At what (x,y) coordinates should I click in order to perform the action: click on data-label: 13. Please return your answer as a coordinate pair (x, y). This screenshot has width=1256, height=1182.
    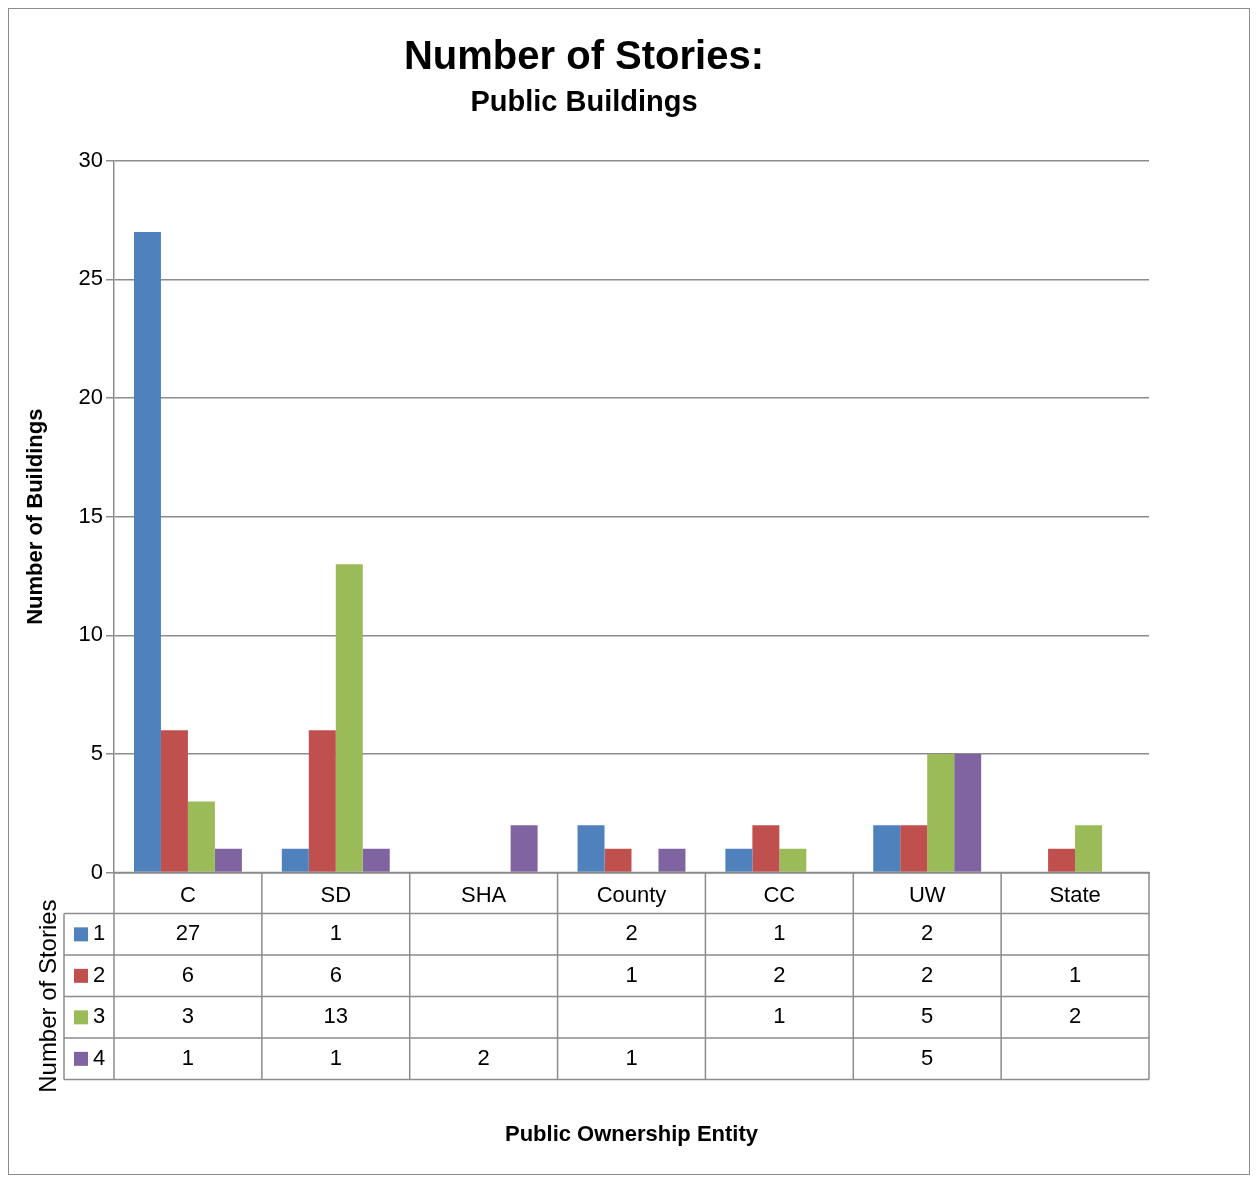
    Looking at the image, I should click on (336, 1016).